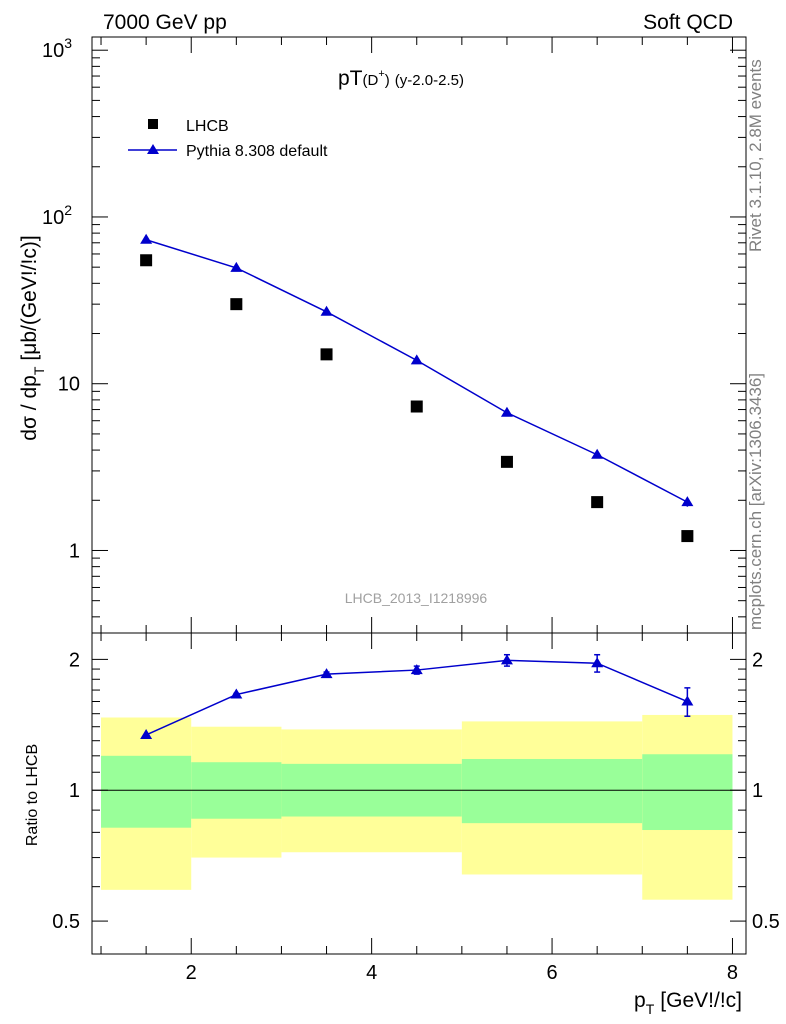 Image resolution: width=786 pixels, height=1024 pixels. What do you see at coordinates (69, 385) in the screenshot?
I see `main-ytick-label: 10` at bounding box center [69, 385].